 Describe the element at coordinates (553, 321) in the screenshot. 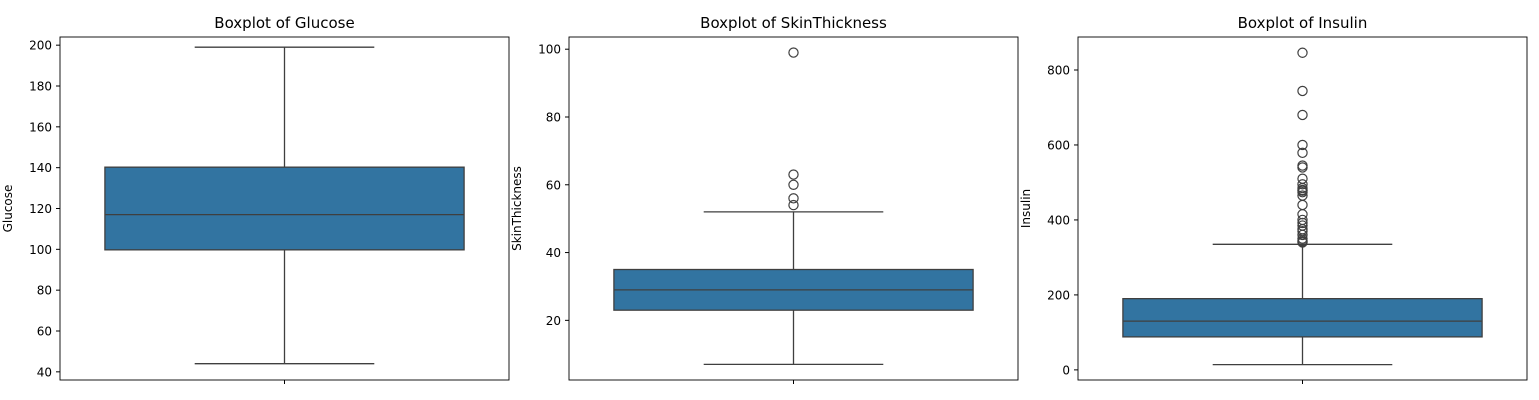

I see `y-tick-label: 20` at that location.